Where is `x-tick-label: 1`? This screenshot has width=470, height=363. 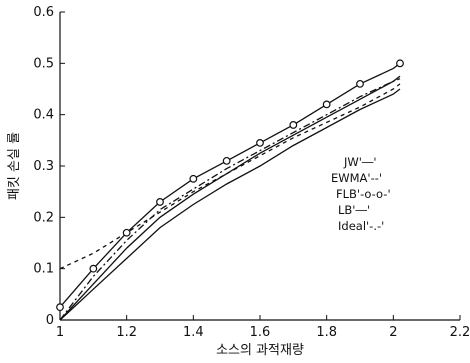
x-tick-label: 1 is located at coordinates (60, 332).